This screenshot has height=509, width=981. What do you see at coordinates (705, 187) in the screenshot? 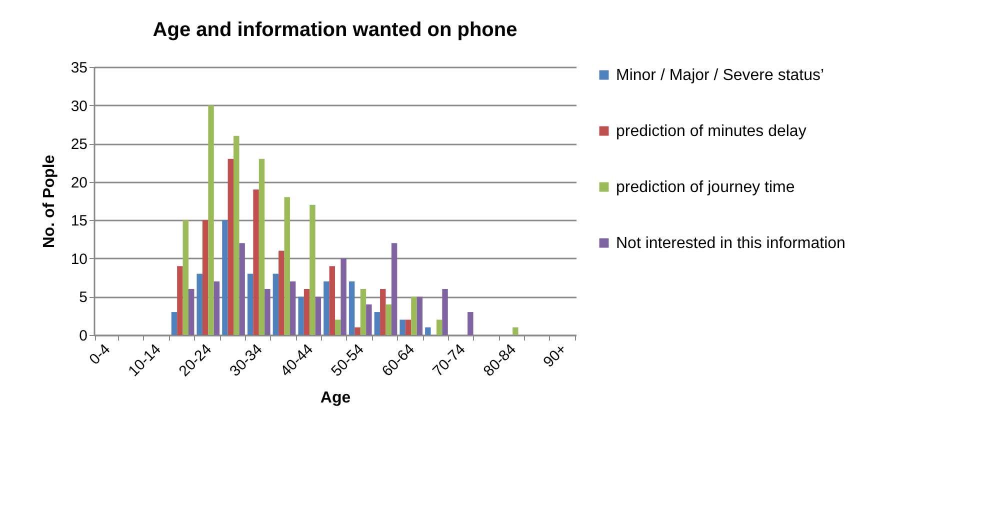
I see `legend-label: prediction of journey time` at bounding box center [705, 187].